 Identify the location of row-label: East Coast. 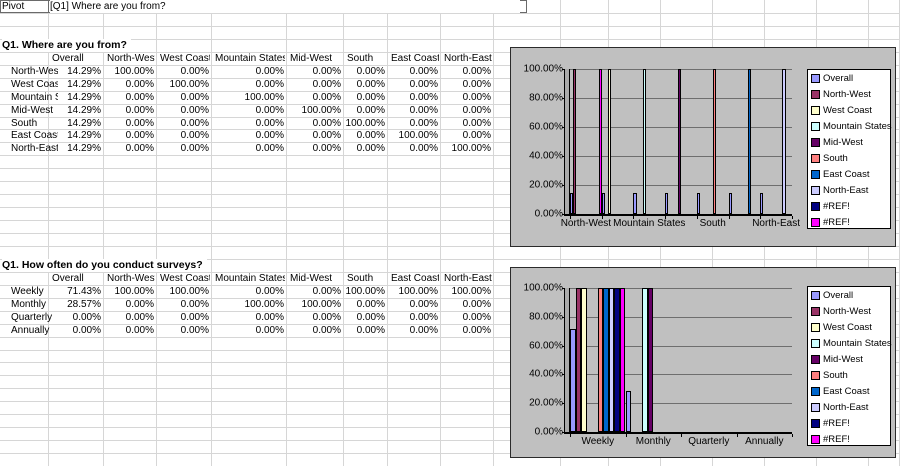
(34, 136).